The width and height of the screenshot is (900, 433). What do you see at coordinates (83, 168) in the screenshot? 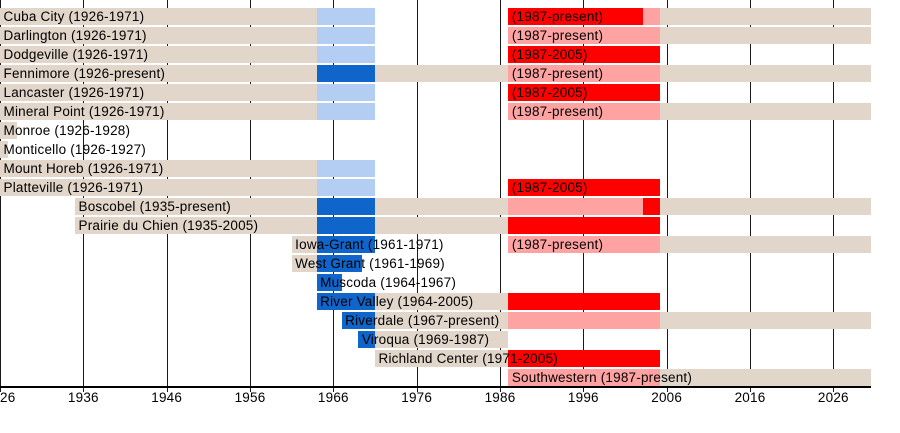
I see `row-name-label: Mount Horeb (1926-1971)` at bounding box center [83, 168].